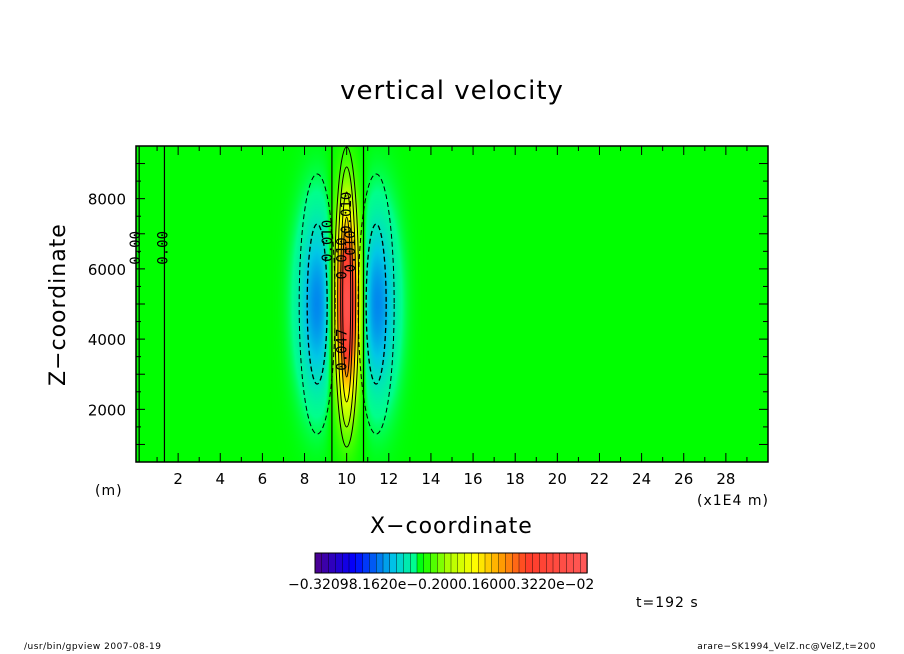 The height and width of the screenshot is (654, 904). What do you see at coordinates (452, 91) in the screenshot?
I see `chart-title: vertical velocity` at bounding box center [452, 91].